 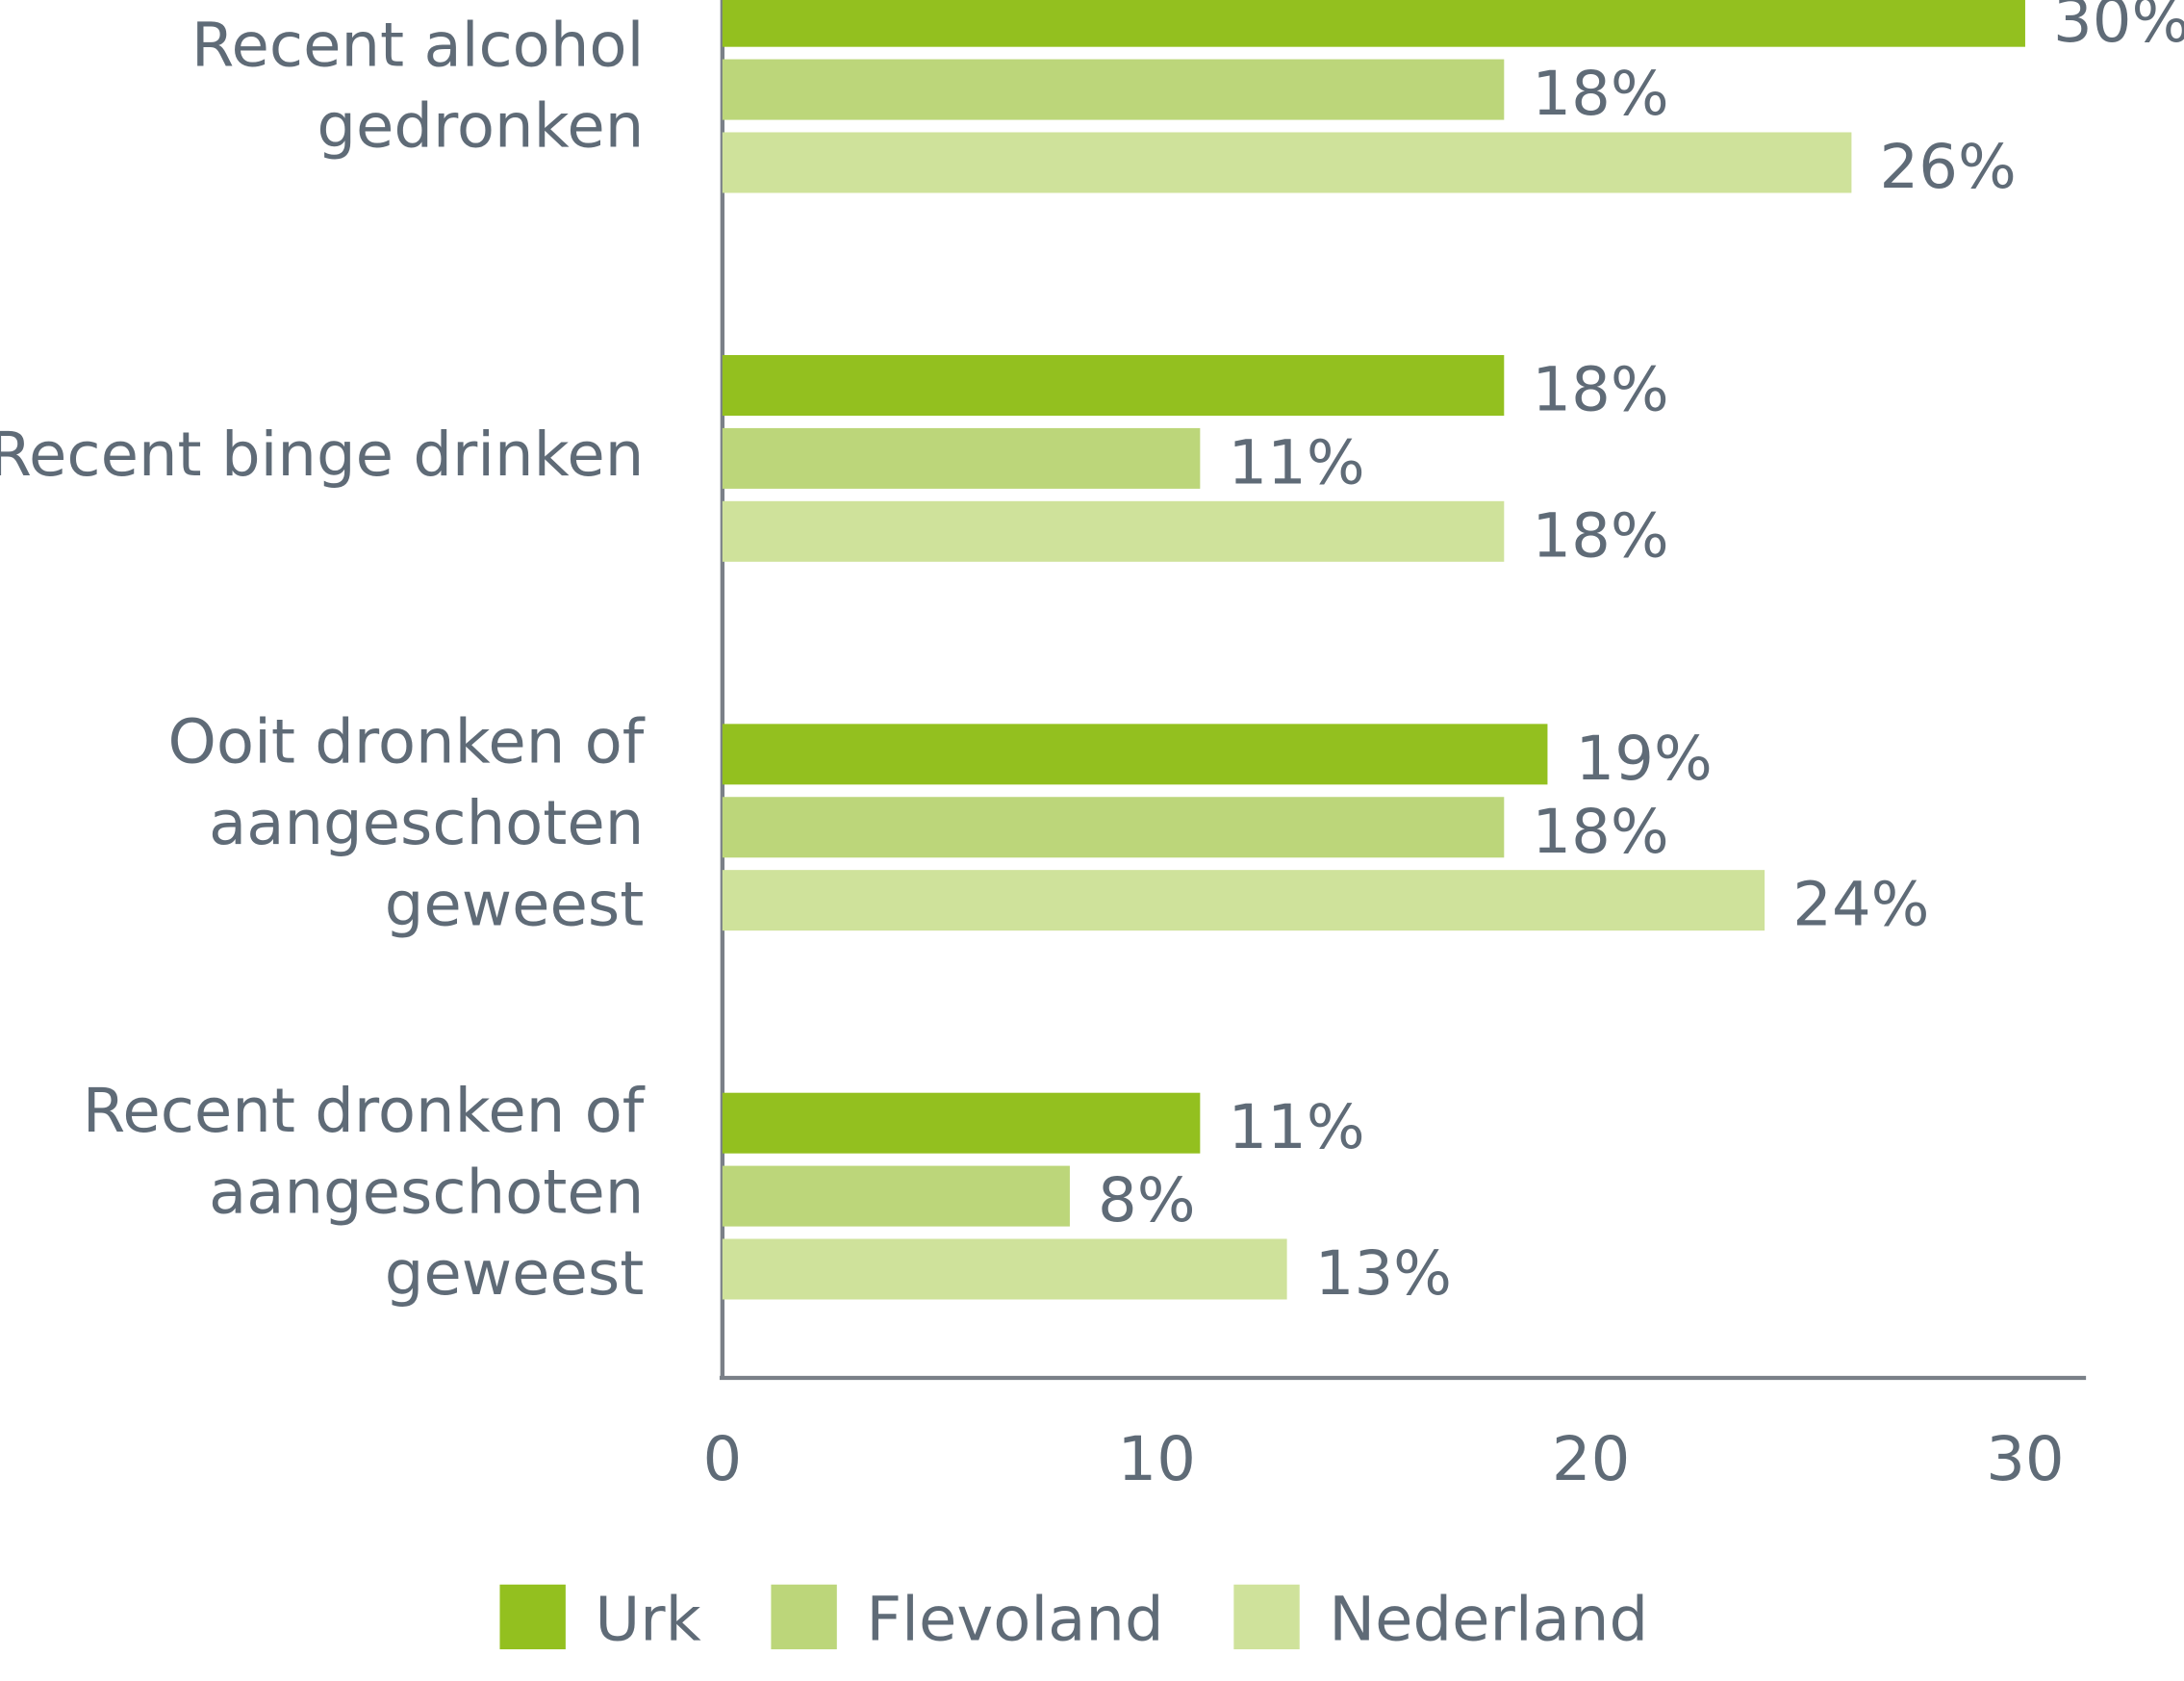 What do you see at coordinates (1156, 1459) in the screenshot?
I see `x-tick-label: 10` at bounding box center [1156, 1459].